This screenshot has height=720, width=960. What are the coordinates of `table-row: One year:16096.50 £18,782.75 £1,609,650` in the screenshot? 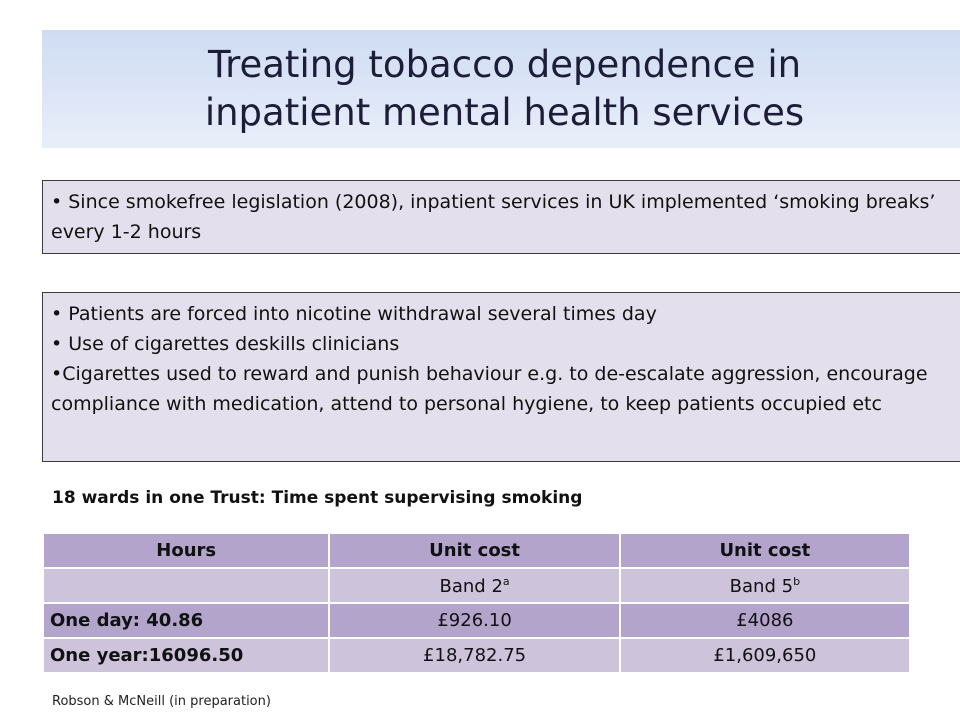 It's located at (476, 655).